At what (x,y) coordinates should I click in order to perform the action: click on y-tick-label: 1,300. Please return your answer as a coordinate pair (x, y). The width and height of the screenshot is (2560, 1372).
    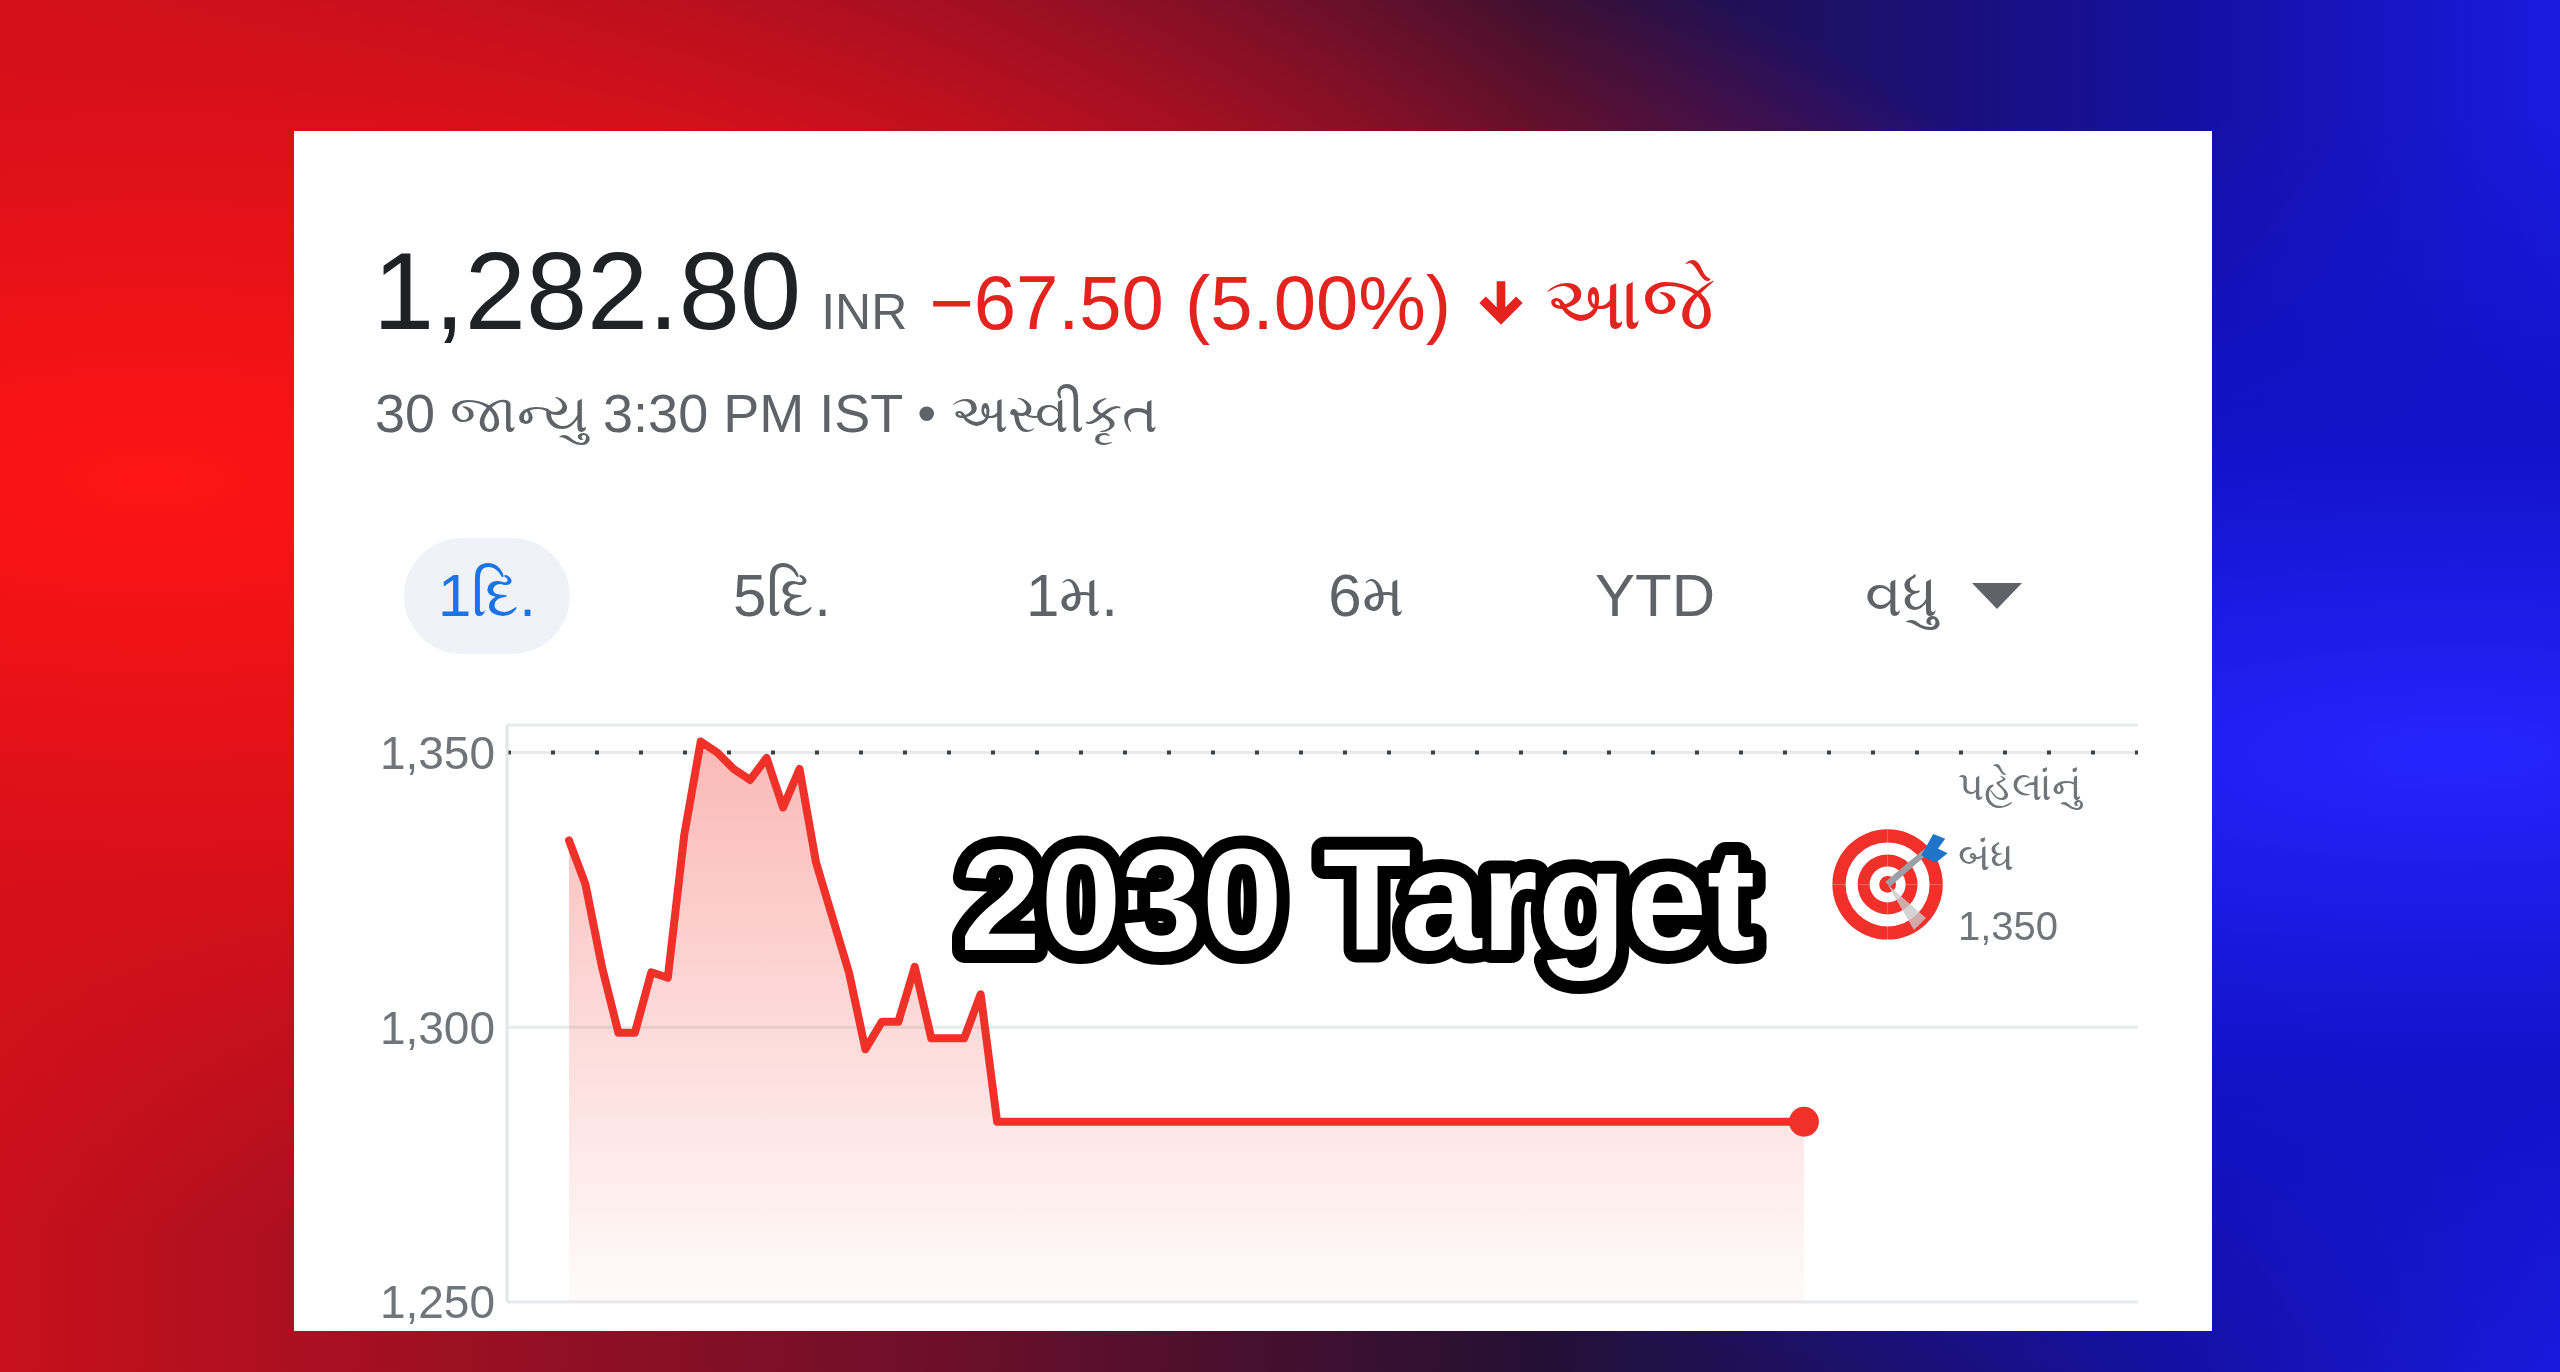
    Looking at the image, I should click on (437, 1027).